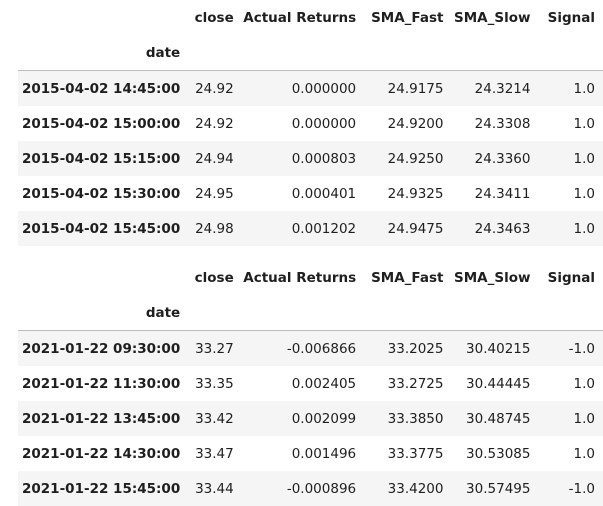 The width and height of the screenshot is (603, 506). I want to click on cell-sma-fast: 33.4200, so click(415, 488).